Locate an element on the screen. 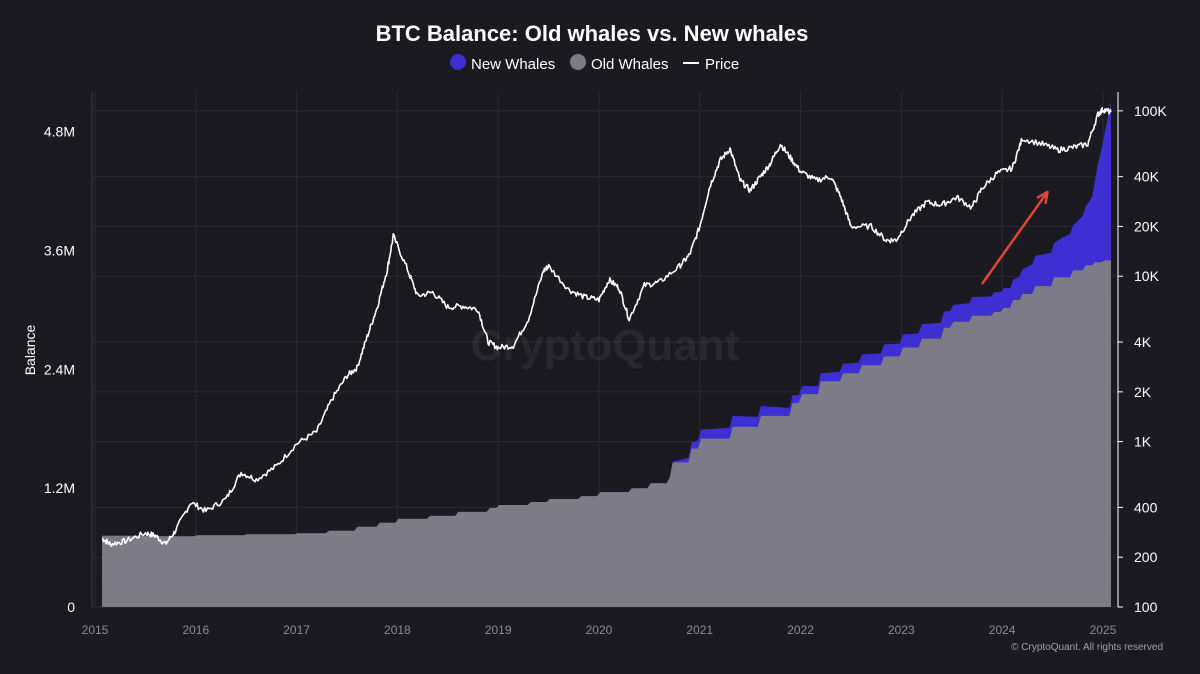  right-tick-label: 10K is located at coordinates (1147, 276).